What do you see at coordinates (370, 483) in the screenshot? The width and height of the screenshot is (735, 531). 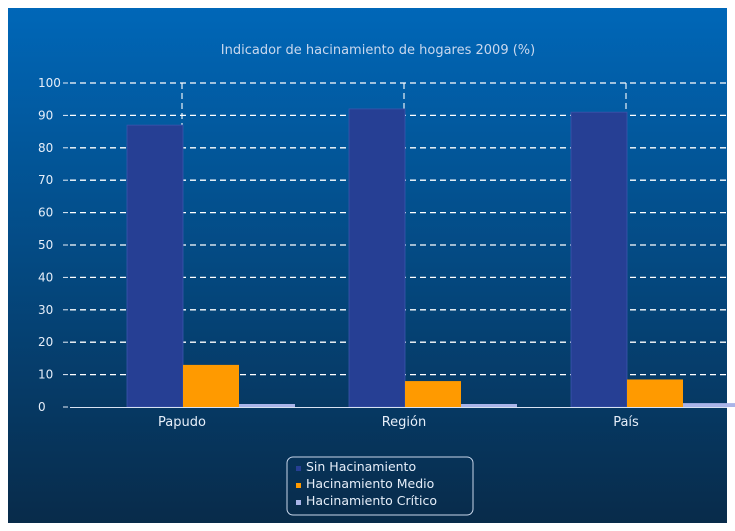 I see `legend-label: Hacinamiento Medio` at bounding box center [370, 483].